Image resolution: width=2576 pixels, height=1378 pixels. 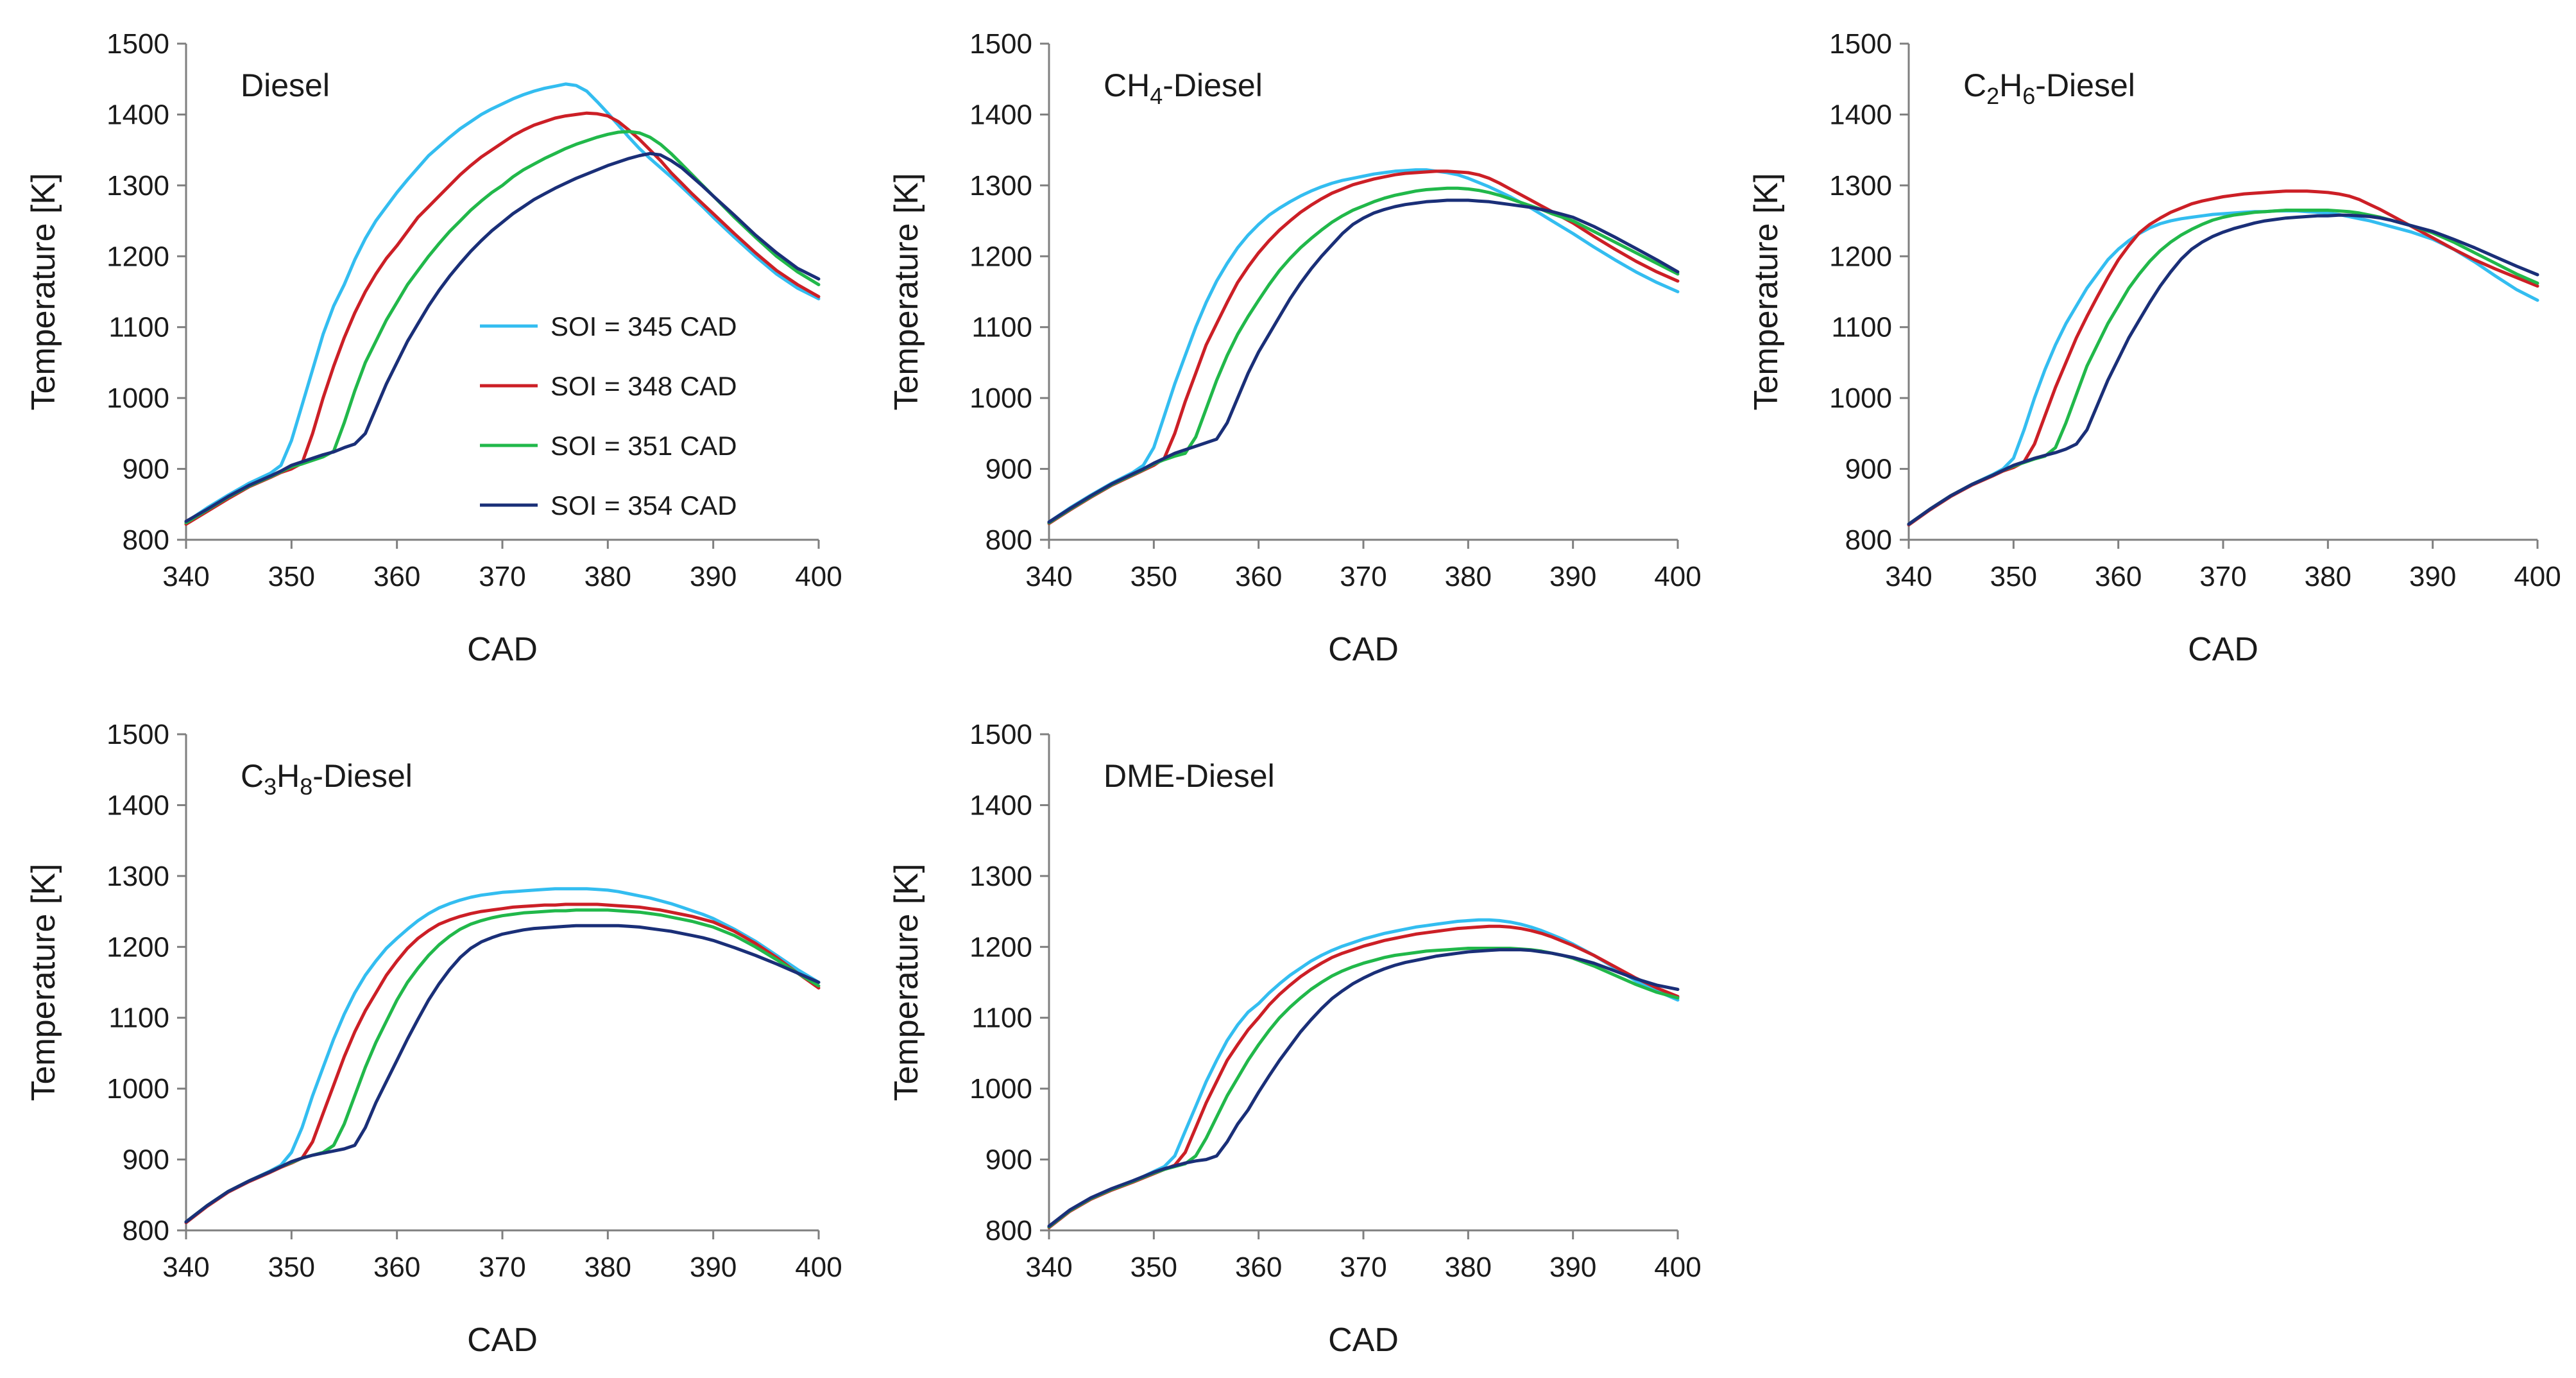 What do you see at coordinates (1183, 88) in the screenshot?
I see `panel-title: CH4-Diesel` at bounding box center [1183, 88].